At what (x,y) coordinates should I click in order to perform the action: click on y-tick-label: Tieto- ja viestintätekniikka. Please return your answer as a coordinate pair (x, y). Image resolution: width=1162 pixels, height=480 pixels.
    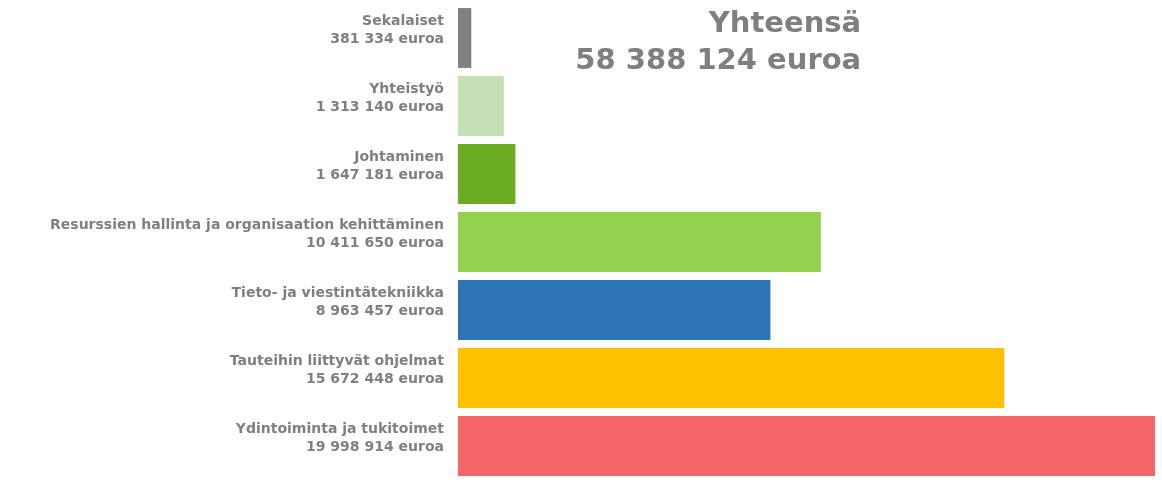
    Looking at the image, I should click on (337, 292).